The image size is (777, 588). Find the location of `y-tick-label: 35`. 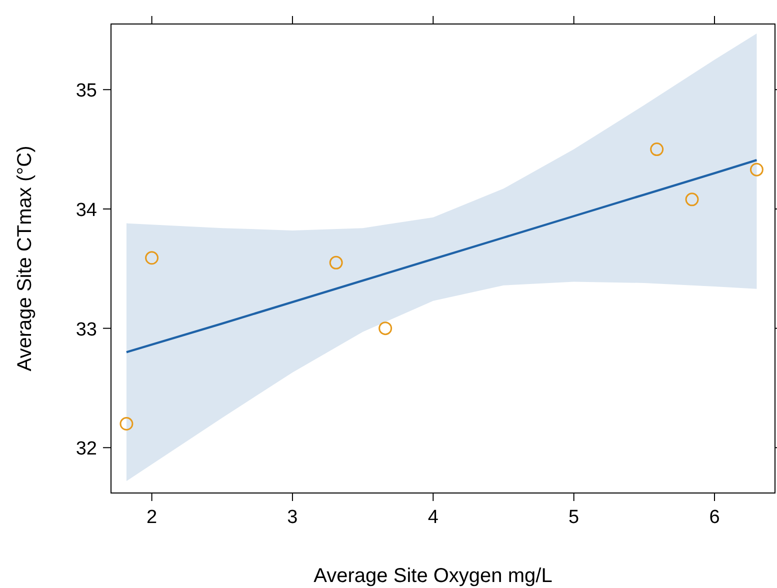

y-tick-label: 35 is located at coordinates (86, 91).